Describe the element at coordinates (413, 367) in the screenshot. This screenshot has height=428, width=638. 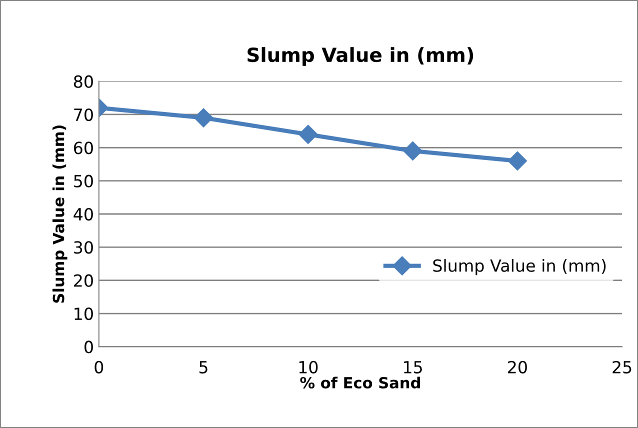
I see `x-tick-label: 15` at that location.